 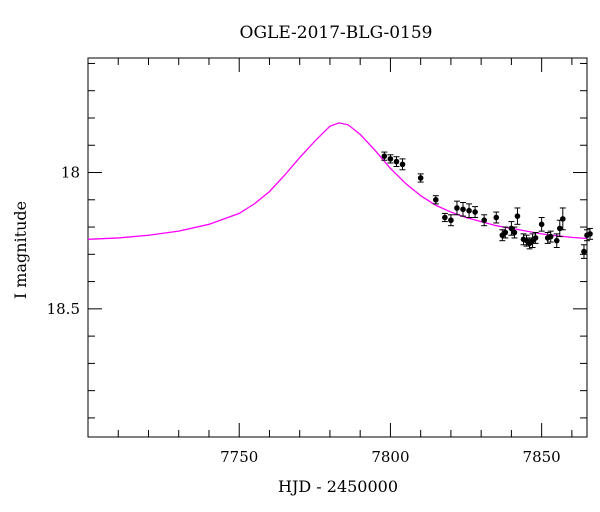 What do you see at coordinates (542, 457) in the screenshot?
I see `x-tick-label: 7850` at bounding box center [542, 457].